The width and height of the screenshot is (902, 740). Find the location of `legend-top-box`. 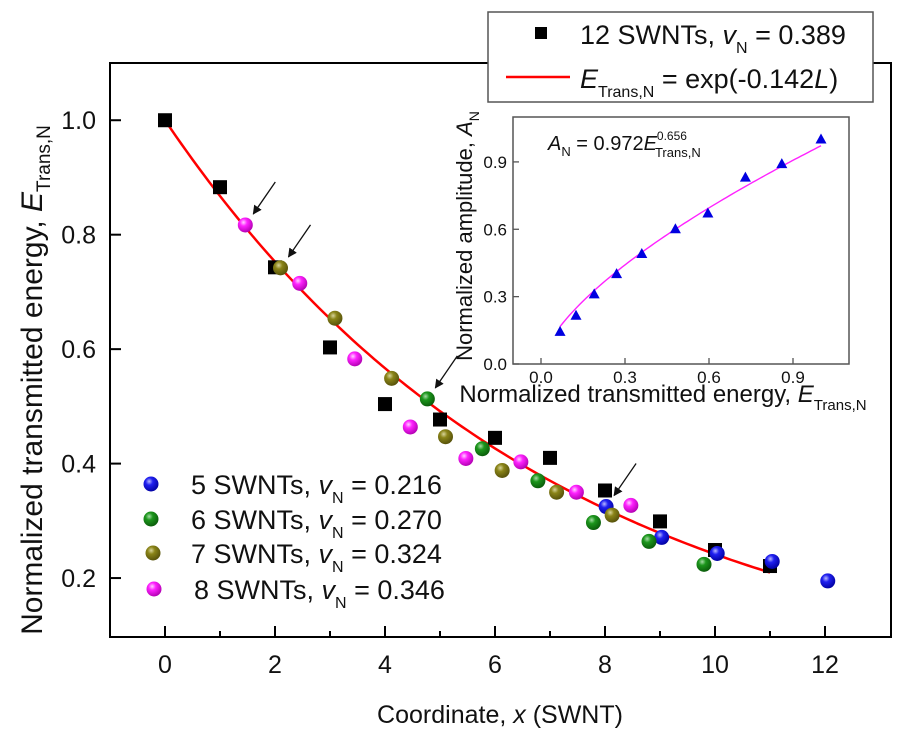

legend-top-box is located at coordinates (680, 57).